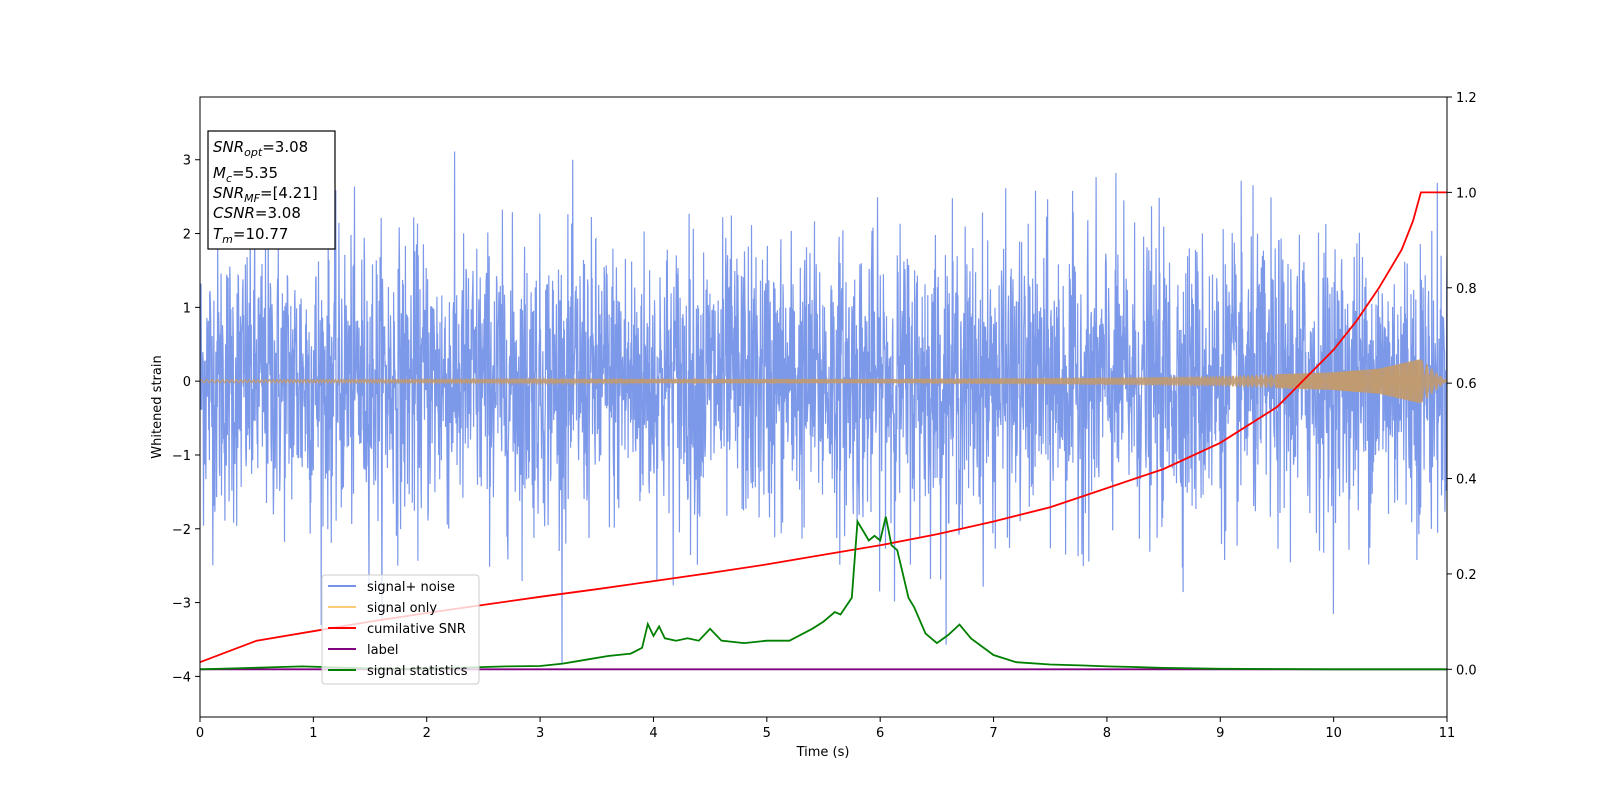 The width and height of the screenshot is (1600, 800). I want to click on y-tick-label: 1, so click(187, 308).